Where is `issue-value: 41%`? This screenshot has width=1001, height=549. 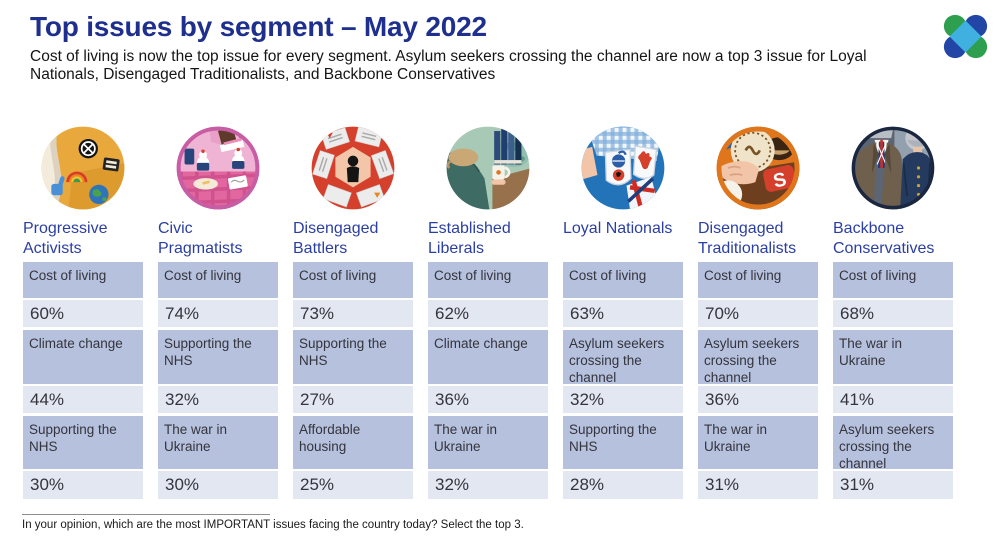
issue-value: 41% is located at coordinates (893, 399).